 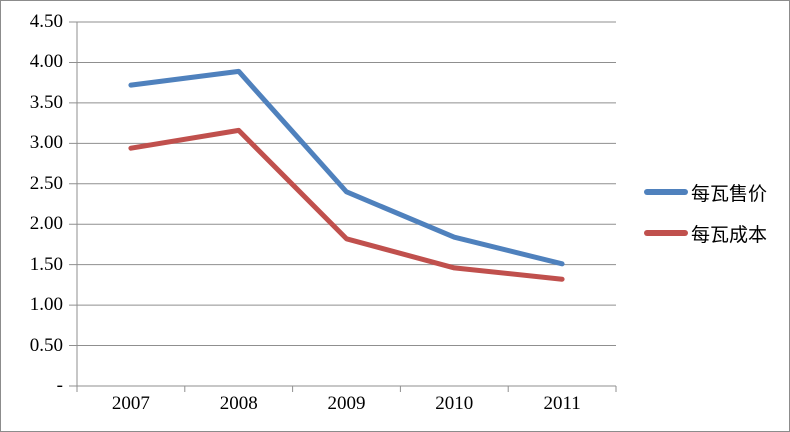 I want to click on legend-item-sell-price: 每瓦售价, so click(x=706, y=193).